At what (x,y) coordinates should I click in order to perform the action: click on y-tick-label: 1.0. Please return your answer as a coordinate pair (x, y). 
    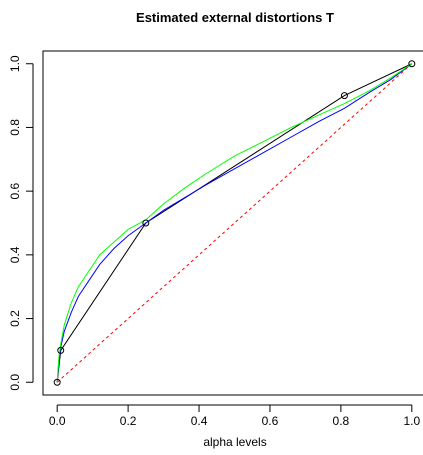
    Looking at the image, I should click on (15, 63).